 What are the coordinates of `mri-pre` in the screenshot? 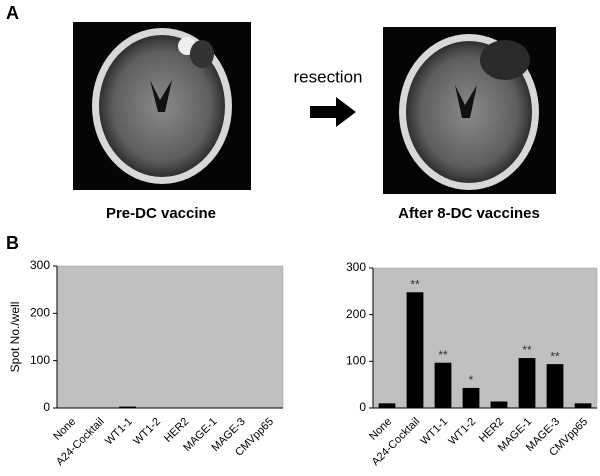 It's located at (162, 106).